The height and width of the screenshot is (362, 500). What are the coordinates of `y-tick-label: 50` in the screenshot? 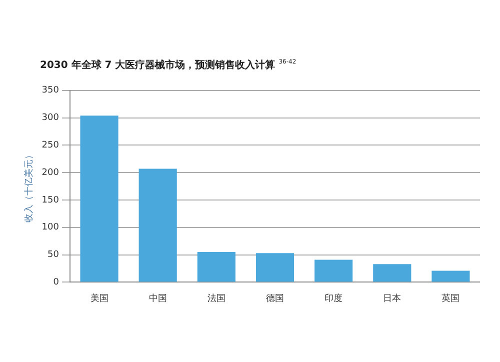 It's located at (54, 255).